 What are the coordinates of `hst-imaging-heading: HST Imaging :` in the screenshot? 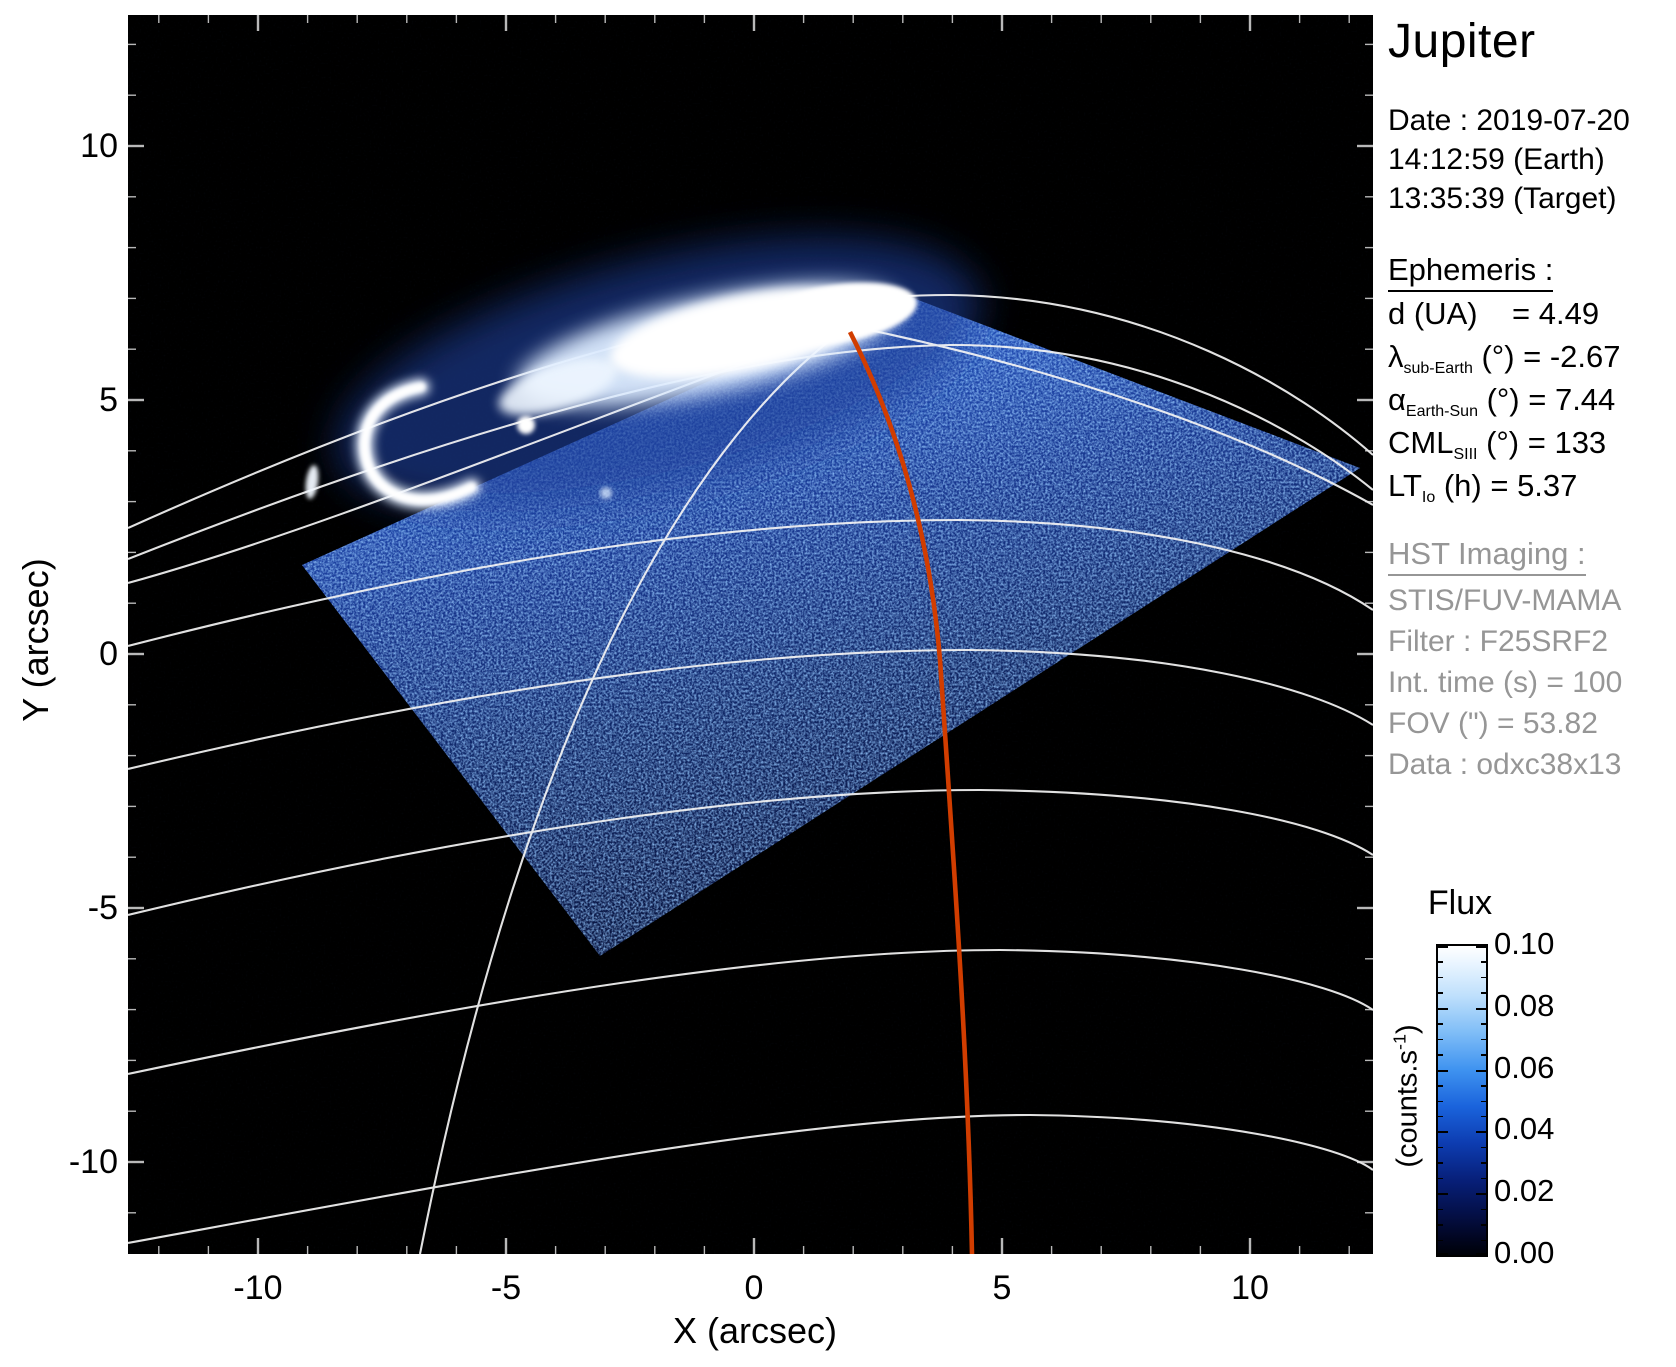 It's located at (1530, 556).